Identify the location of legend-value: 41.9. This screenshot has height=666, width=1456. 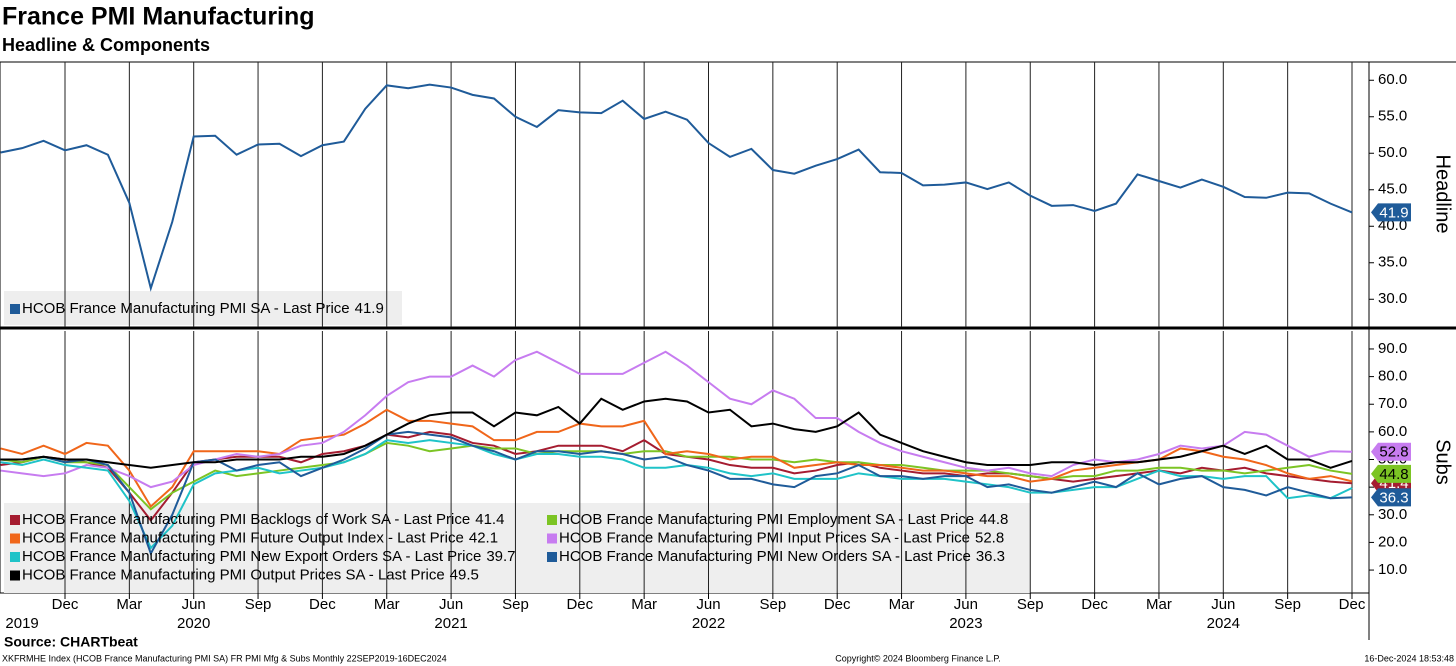
(369, 308).